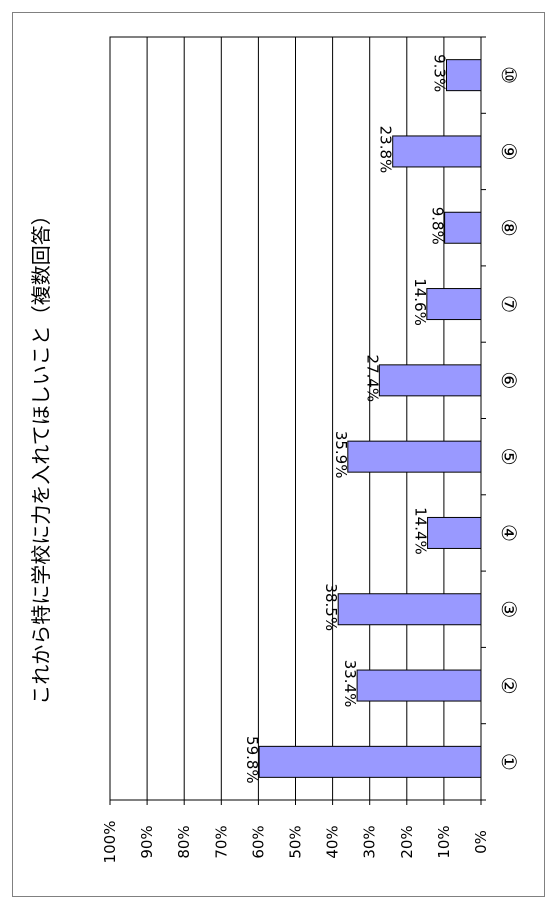 This screenshot has width=559, height=912. Describe the element at coordinates (221, 841) in the screenshot. I see `tick-label: 70%` at that location.